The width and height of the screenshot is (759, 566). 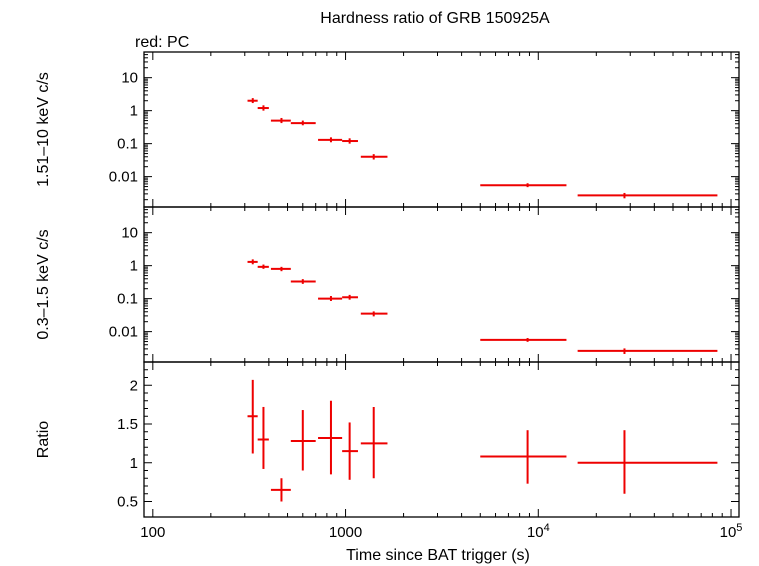 I want to click on x-tick-label: 100, so click(x=152, y=532).